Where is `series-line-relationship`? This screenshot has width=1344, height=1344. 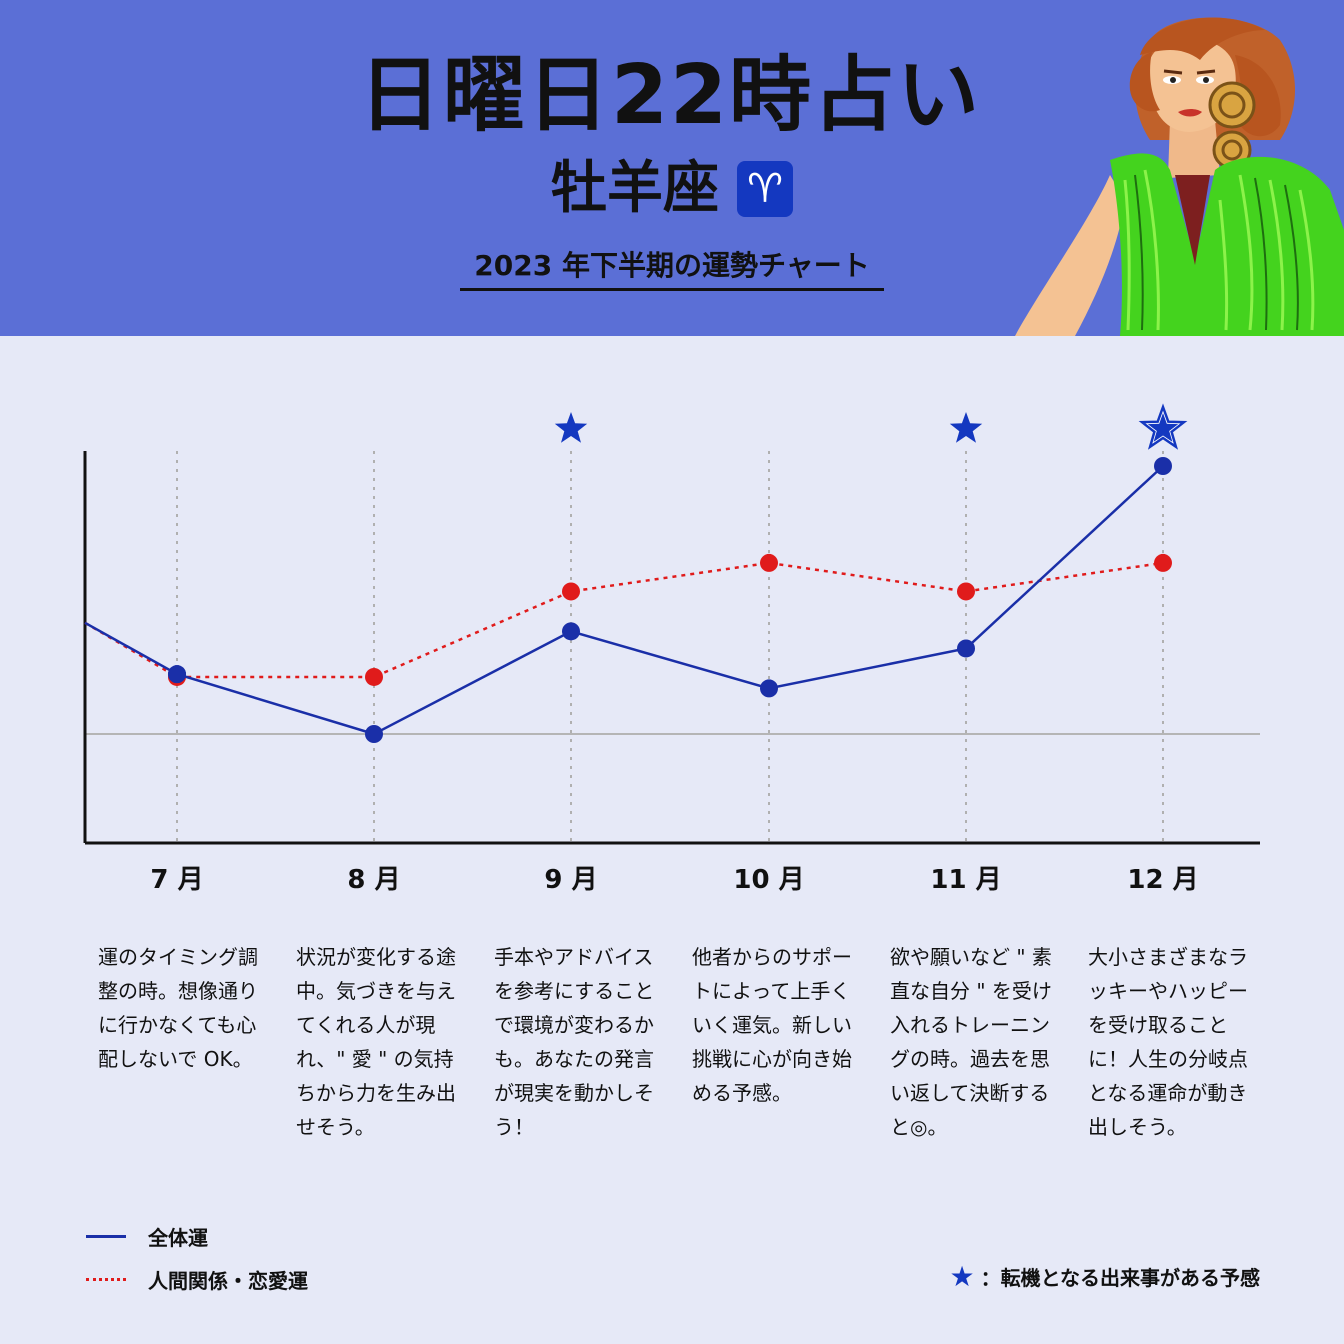 series-line-relationship is located at coordinates (624, 620).